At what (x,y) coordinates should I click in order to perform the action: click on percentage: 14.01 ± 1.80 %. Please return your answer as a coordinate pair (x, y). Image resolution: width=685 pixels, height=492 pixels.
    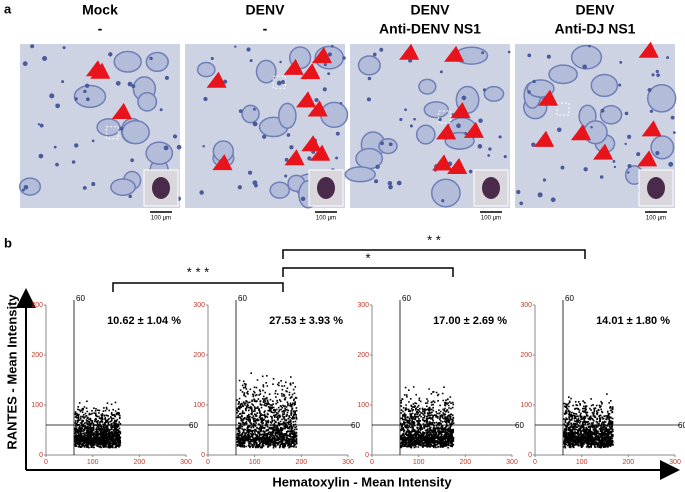
    Looking at the image, I should click on (633, 321).